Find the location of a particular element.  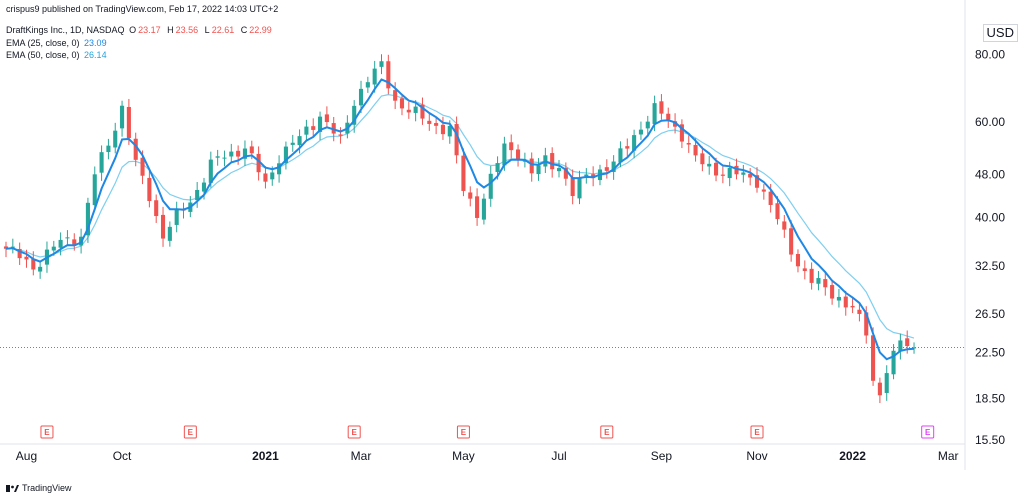

price-tick-label: 18.50 is located at coordinates (990, 398).